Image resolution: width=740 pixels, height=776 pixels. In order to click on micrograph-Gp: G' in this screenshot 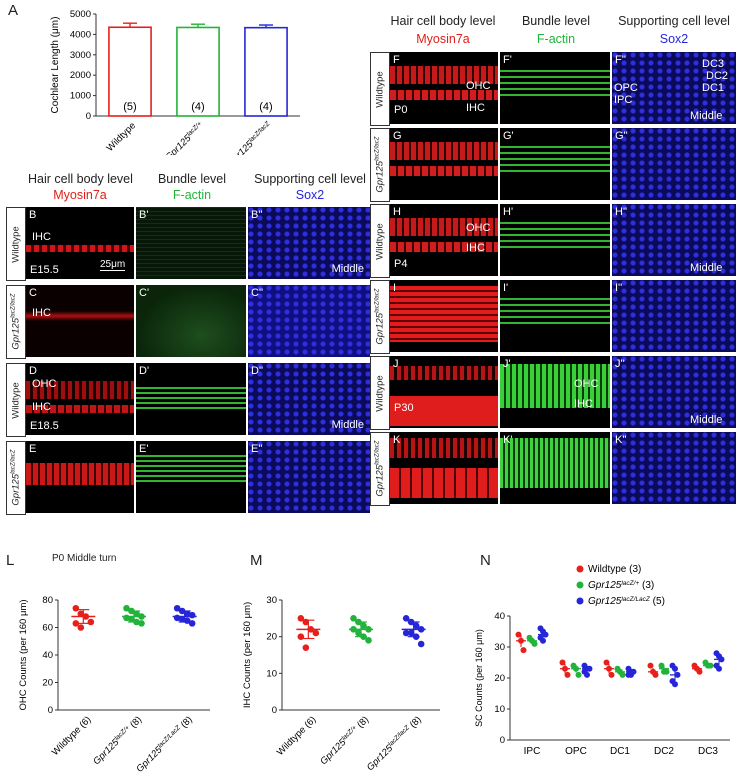, I will do `click(555, 164)`.